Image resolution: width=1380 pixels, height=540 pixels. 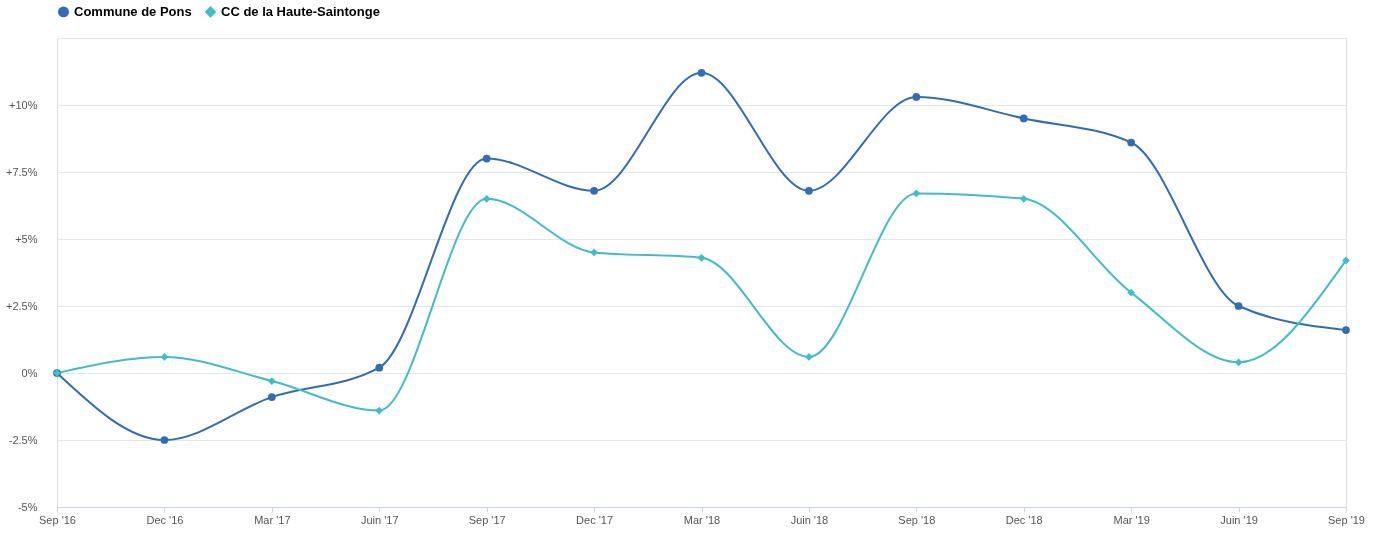 What do you see at coordinates (1131, 519) in the screenshot?
I see `x-tick-label: Mar '19` at bounding box center [1131, 519].